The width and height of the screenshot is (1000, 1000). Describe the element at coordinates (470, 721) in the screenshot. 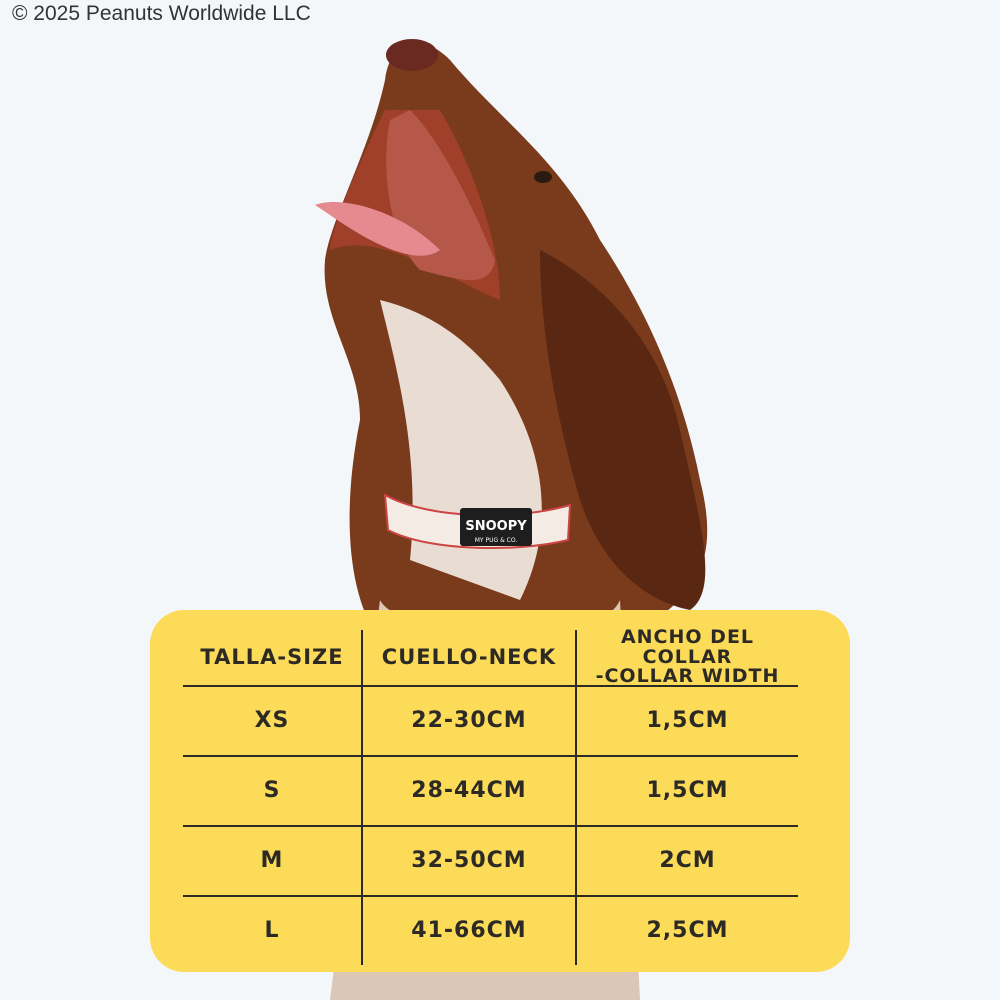

I see `neck-cell: 22-30CM` at that location.